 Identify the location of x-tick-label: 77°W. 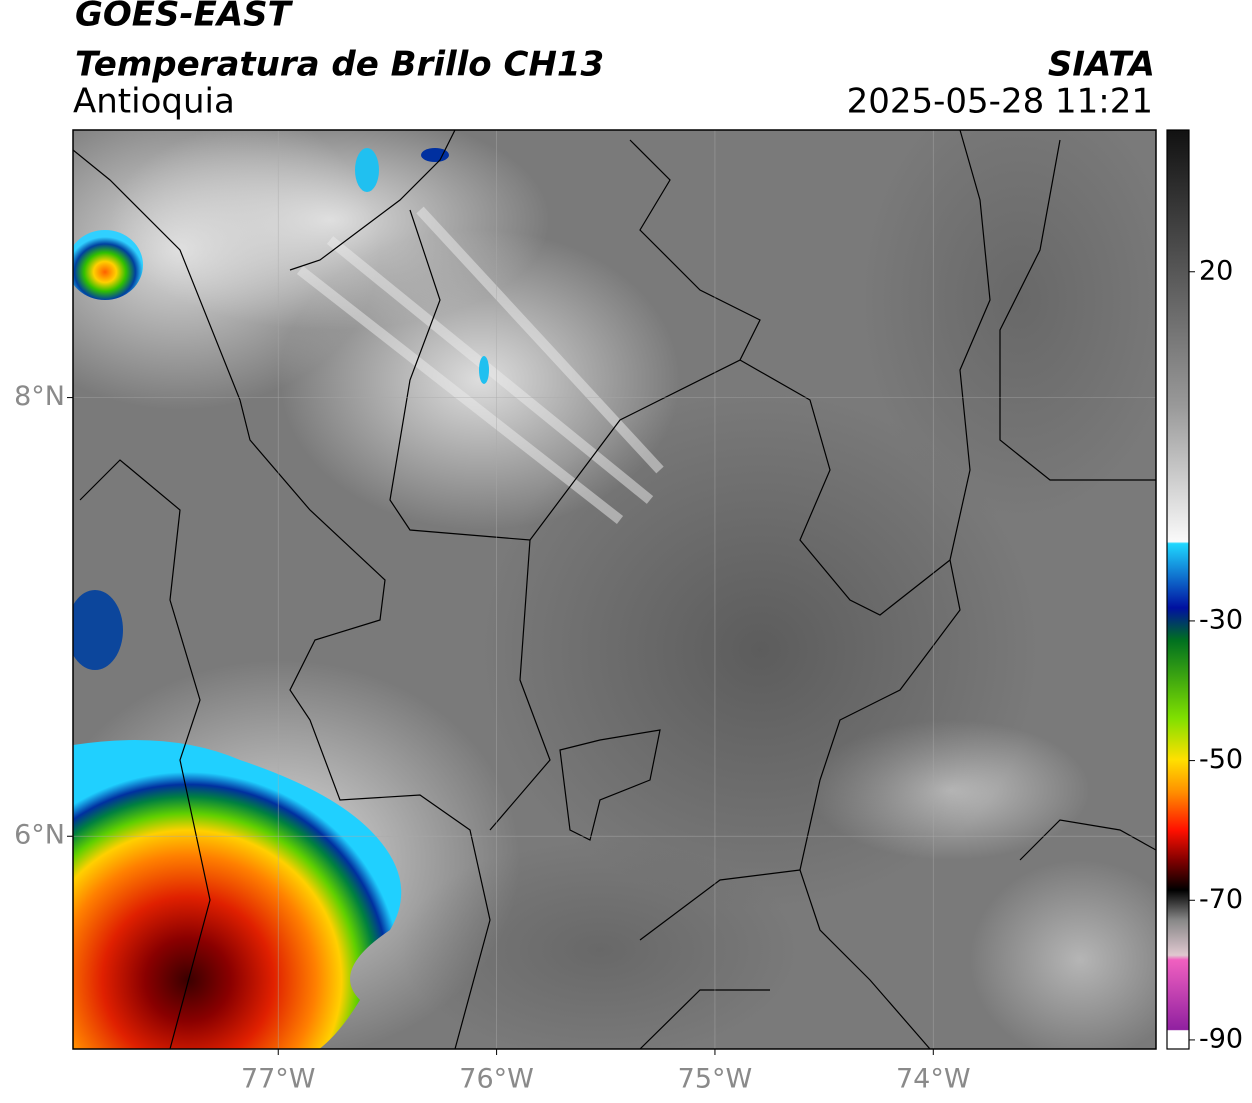
(278, 1079).